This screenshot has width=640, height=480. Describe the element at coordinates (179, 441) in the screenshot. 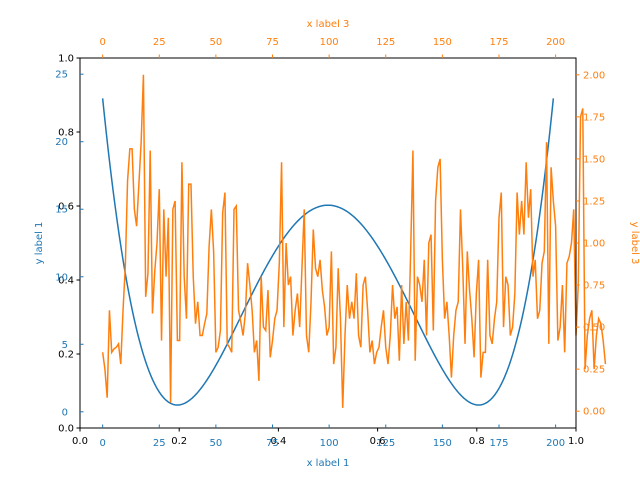

I see `x-tick-label-outer: 0.2` at that location.